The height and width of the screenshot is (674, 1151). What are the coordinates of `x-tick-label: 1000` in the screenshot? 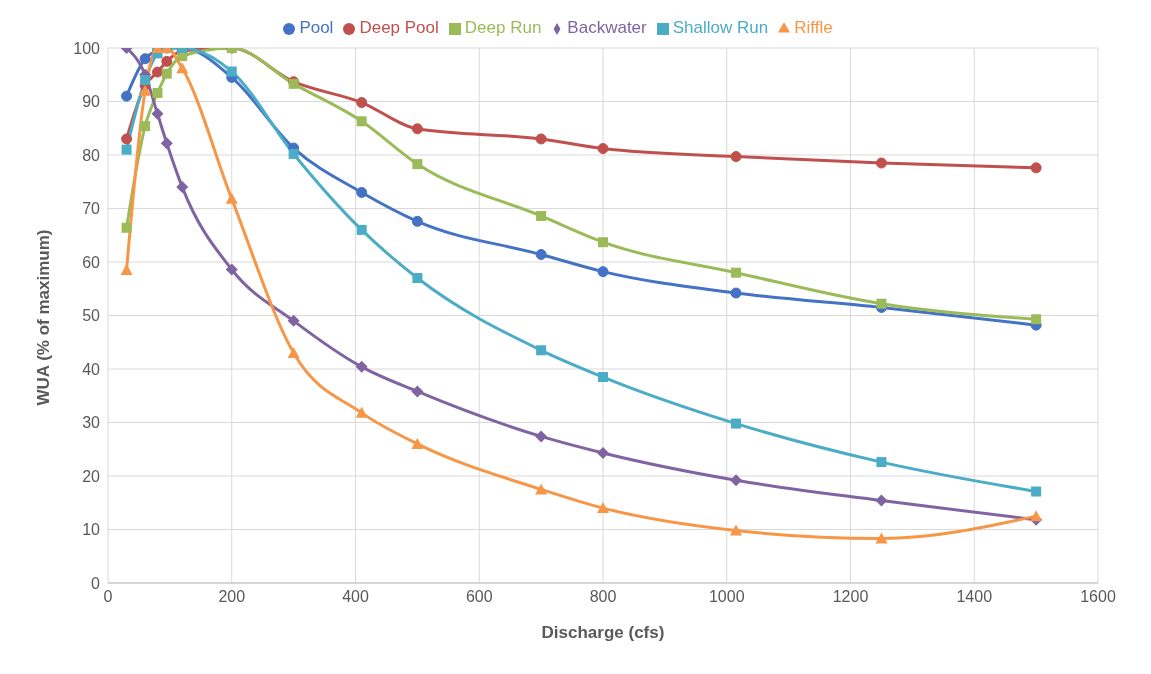 It's located at (726, 597).